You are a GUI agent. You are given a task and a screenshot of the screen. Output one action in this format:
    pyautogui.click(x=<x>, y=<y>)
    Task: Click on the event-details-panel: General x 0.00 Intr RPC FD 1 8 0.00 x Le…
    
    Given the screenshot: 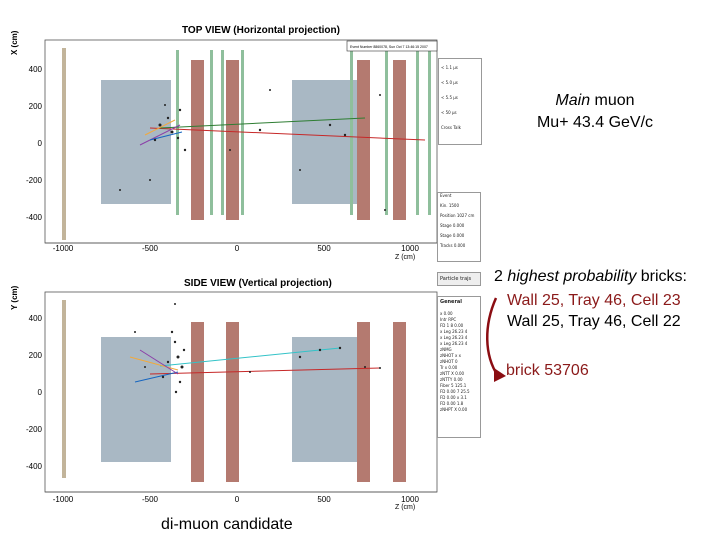 What is the action you would take?
    pyautogui.click(x=459, y=367)
    